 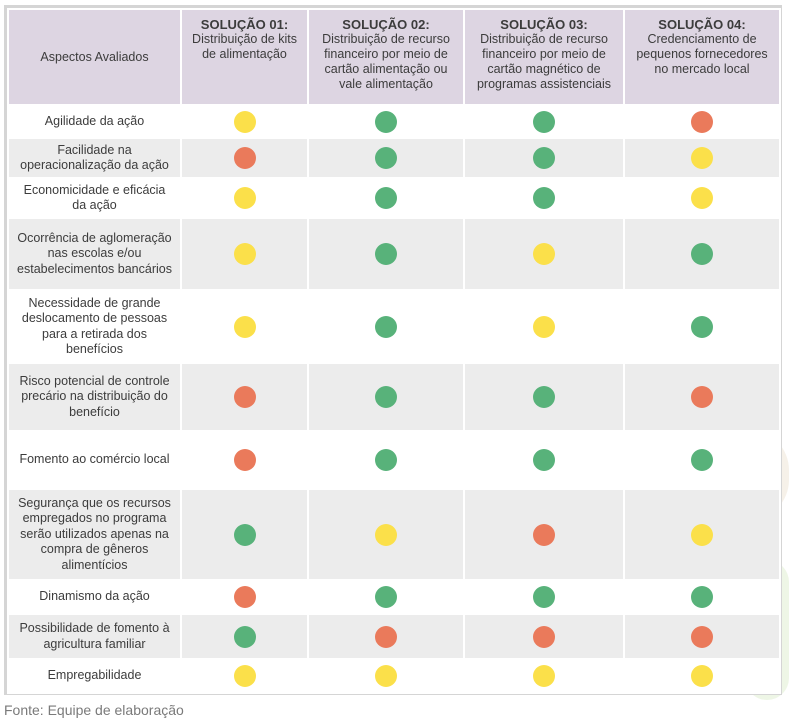 I want to click on aspect-label: Facilidade na operacionalização da ação, so click(x=94, y=158).